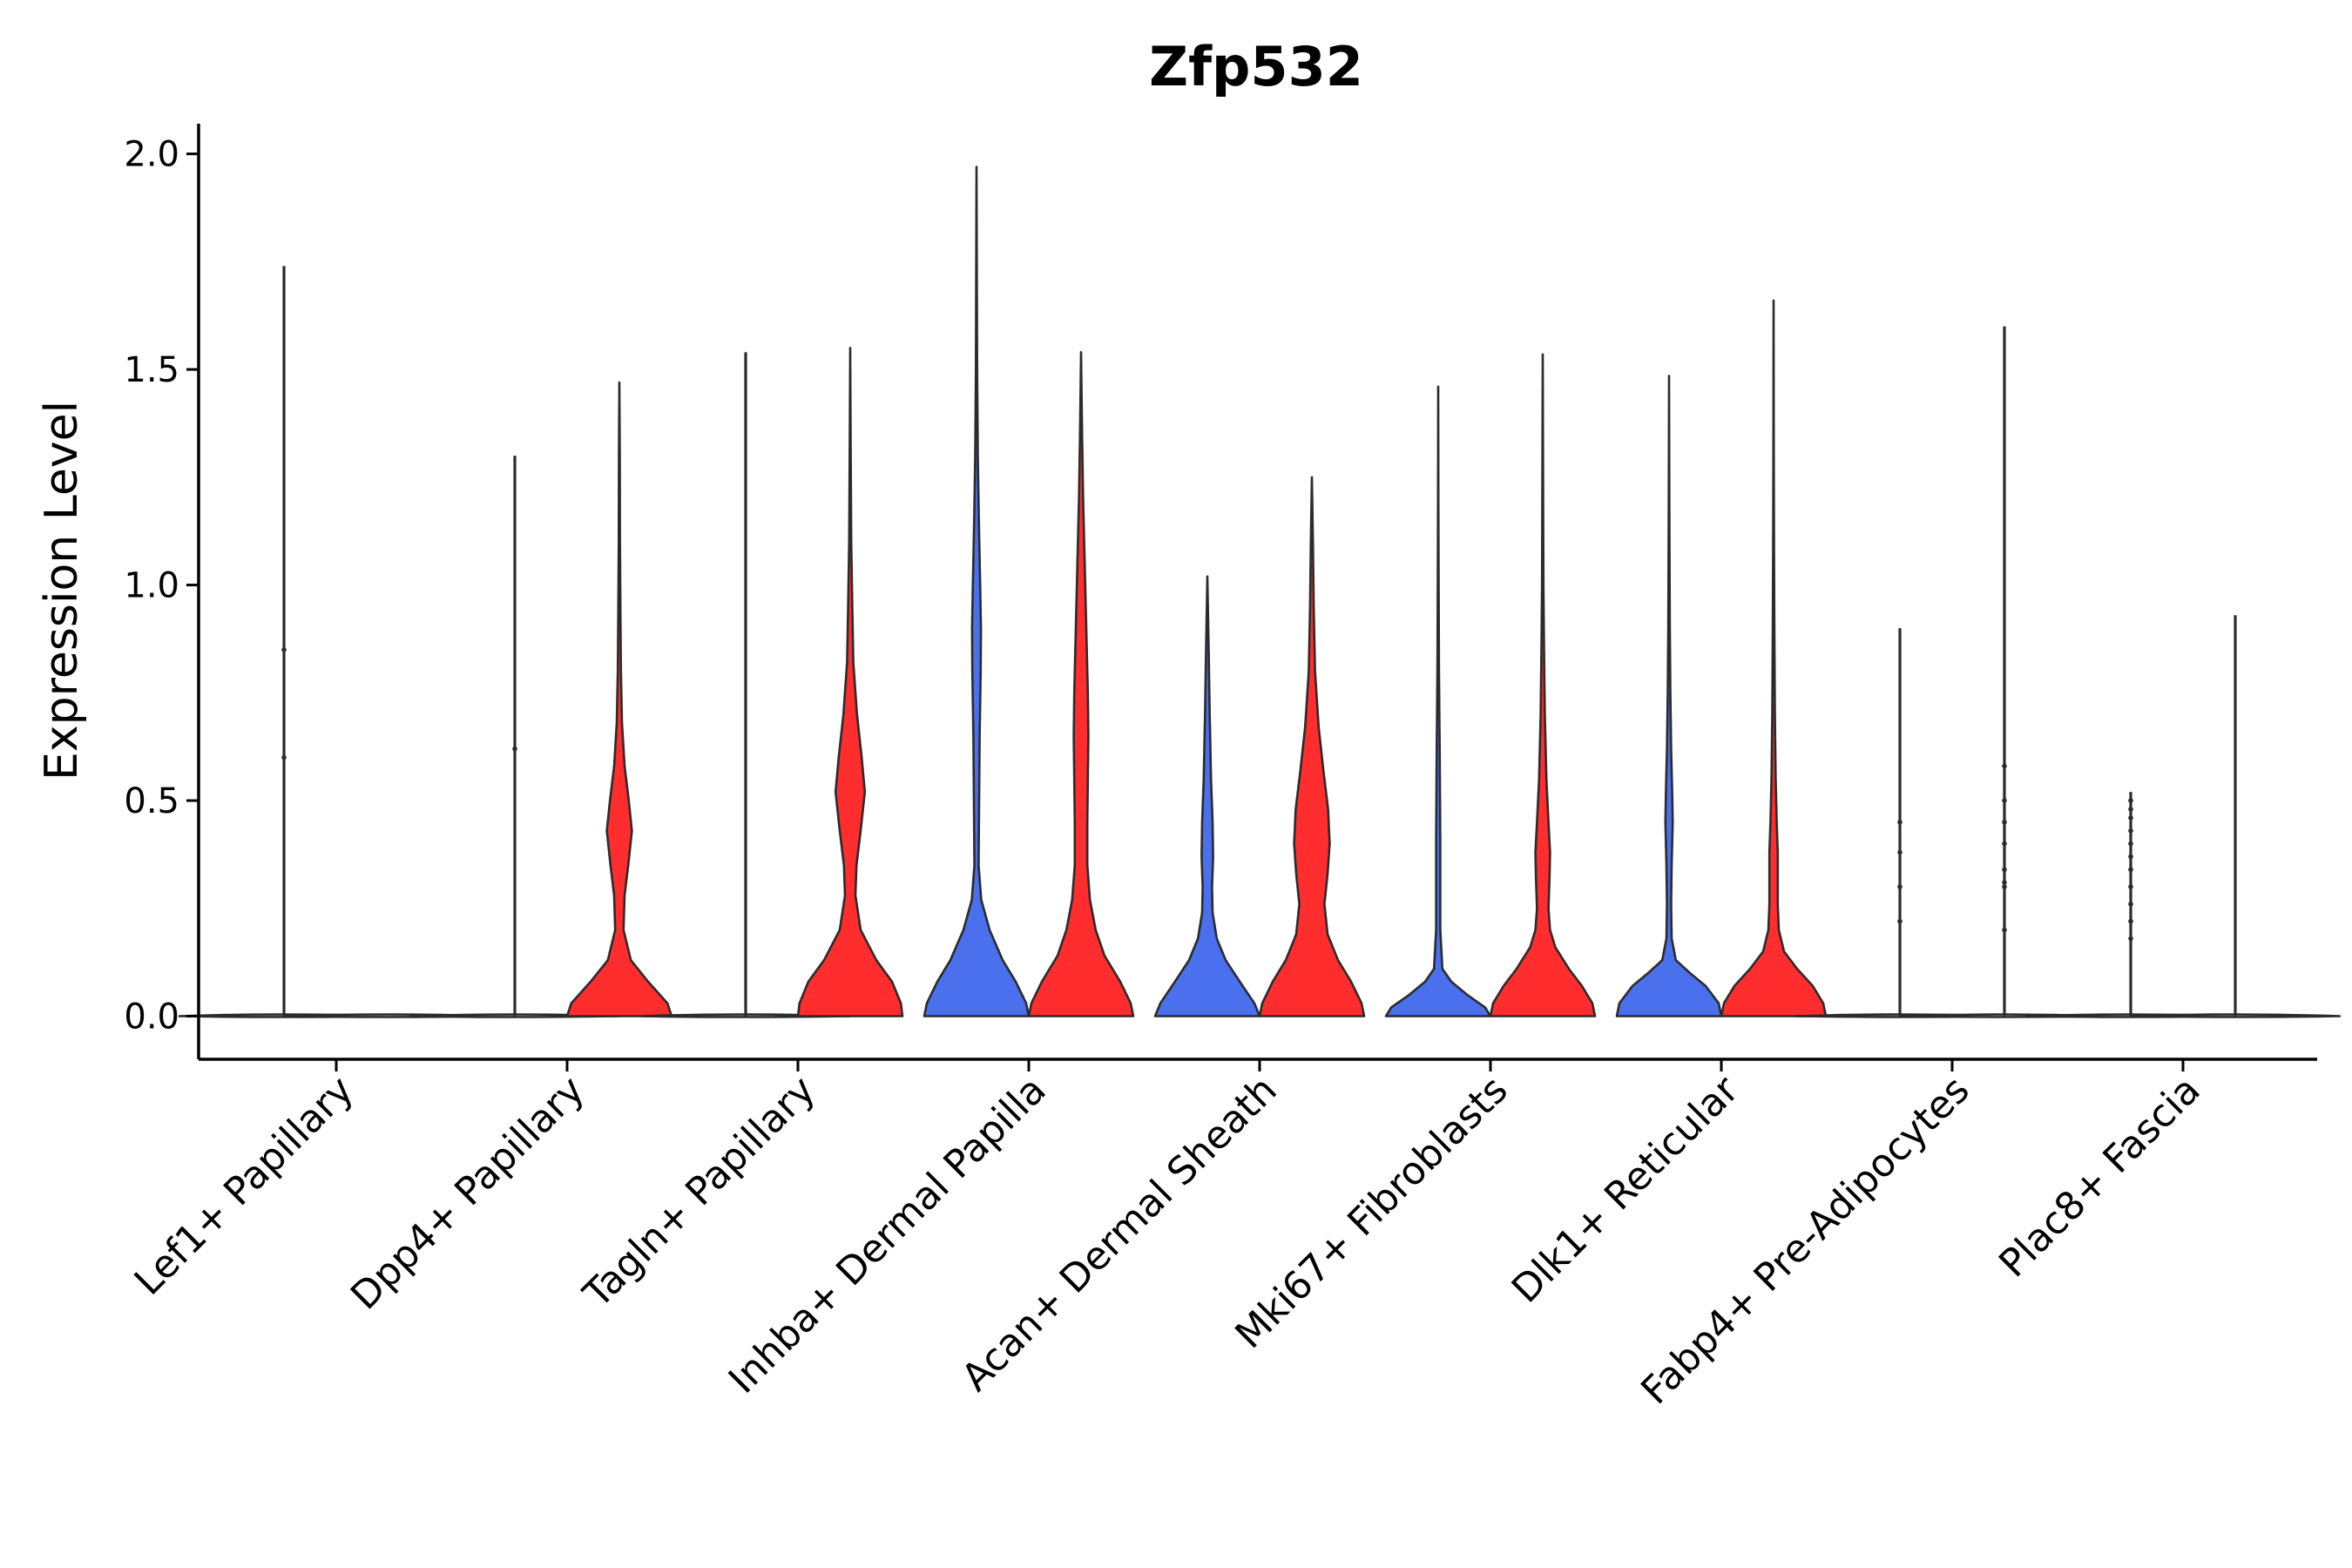 This screenshot has height=1568, width=2352. Describe the element at coordinates (151, 370) in the screenshot. I see `y-tick-label: 1.5` at that location.